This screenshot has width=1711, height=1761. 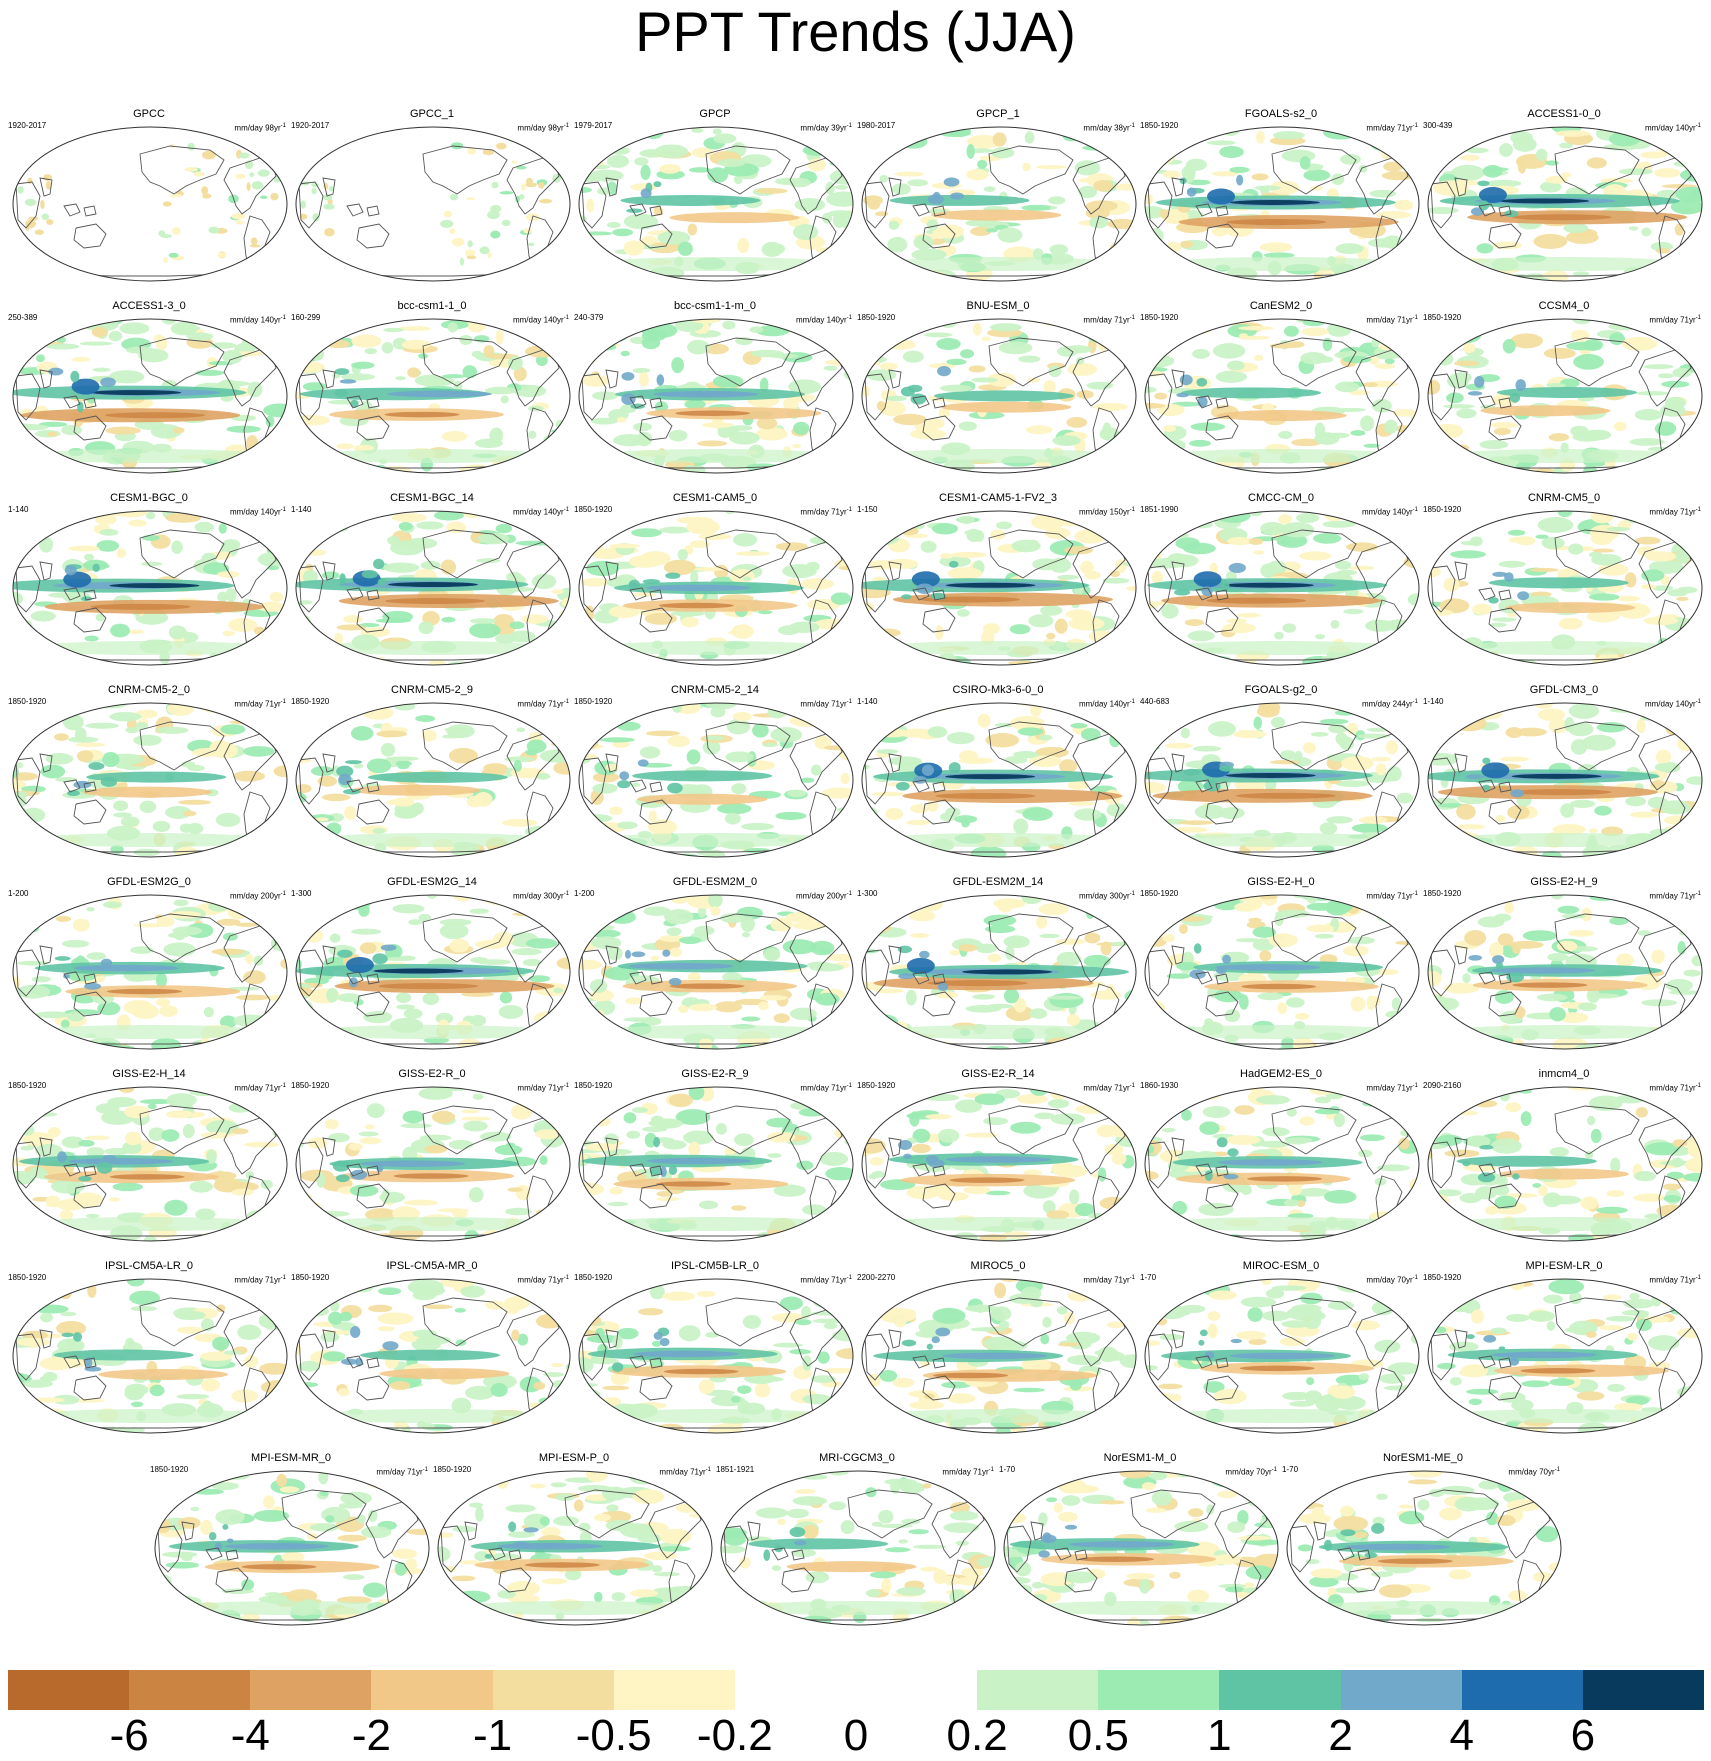 What do you see at coordinates (998, 498) in the screenshot?
I see `panel-title: CESM1-CAM5-1-FV2_3` at bounding box center [998, 498].